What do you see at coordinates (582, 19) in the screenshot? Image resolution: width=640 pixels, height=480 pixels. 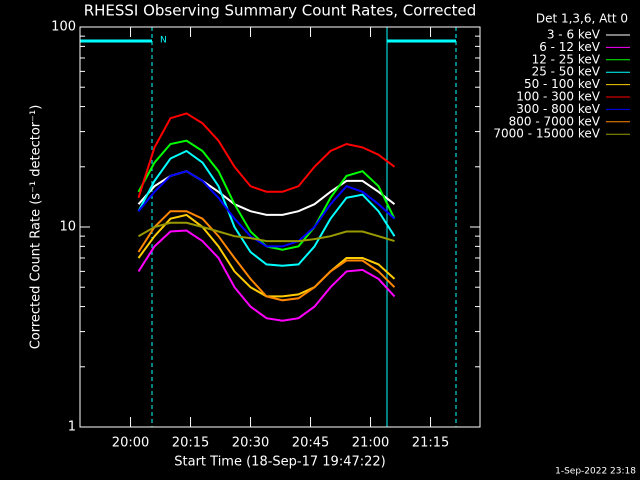 I see `legend-title: Det 1,3,6, Att 0` at bounding box center [582, 19].